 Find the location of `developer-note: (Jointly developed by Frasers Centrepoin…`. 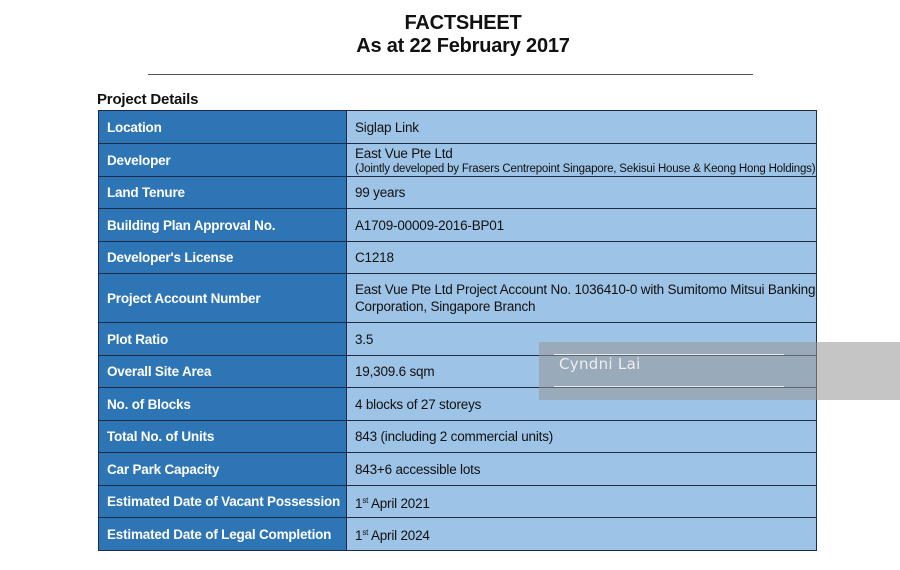

developer-note: (Jointly developed by Frasers Centrepoin… is located at coordinates (585, 168).